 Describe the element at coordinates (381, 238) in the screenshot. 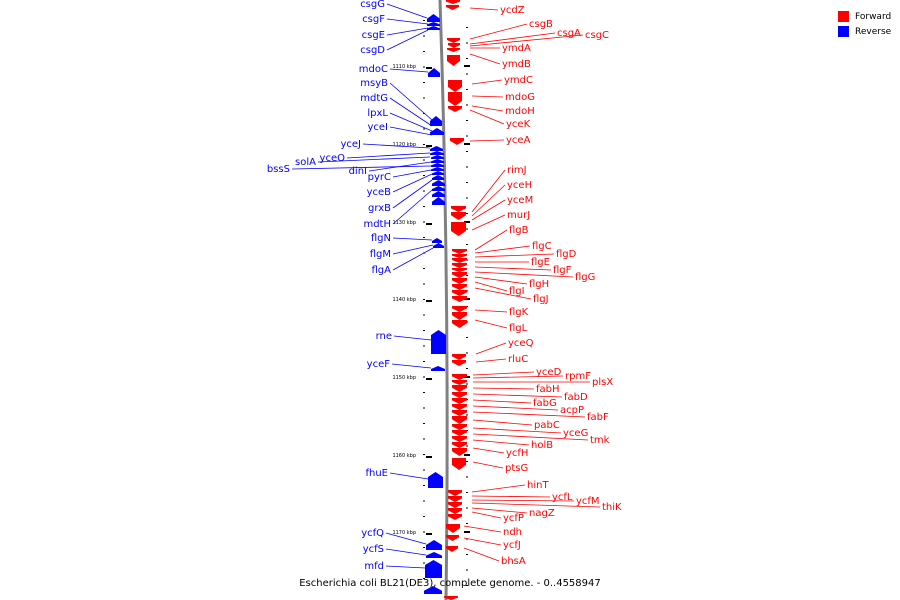

I see `reverse-gene-label: flgN` at that location.